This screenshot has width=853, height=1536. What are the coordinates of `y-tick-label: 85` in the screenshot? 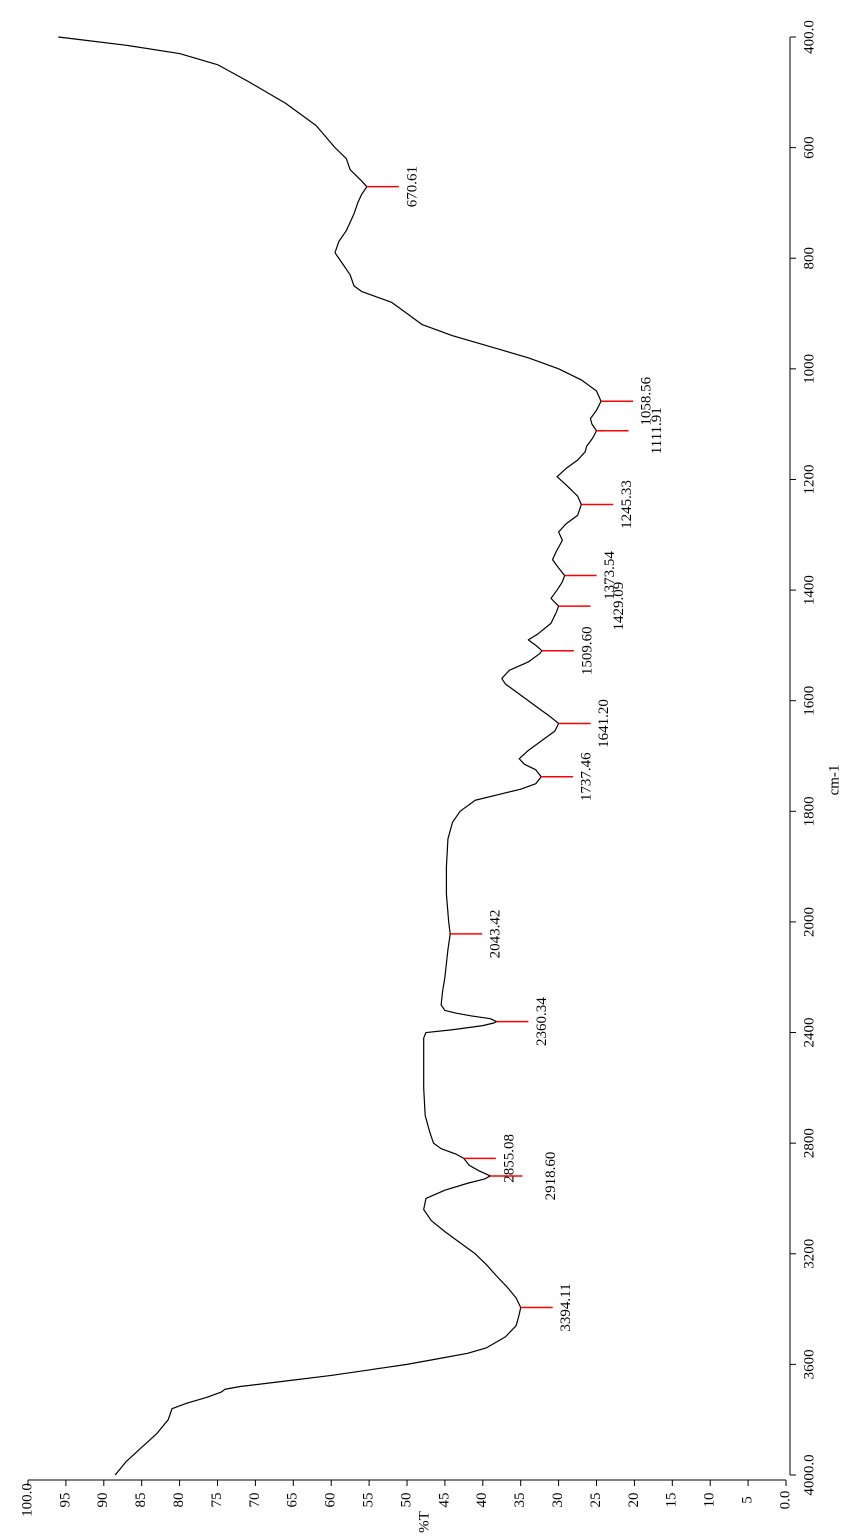 It's located at (141, 1500).